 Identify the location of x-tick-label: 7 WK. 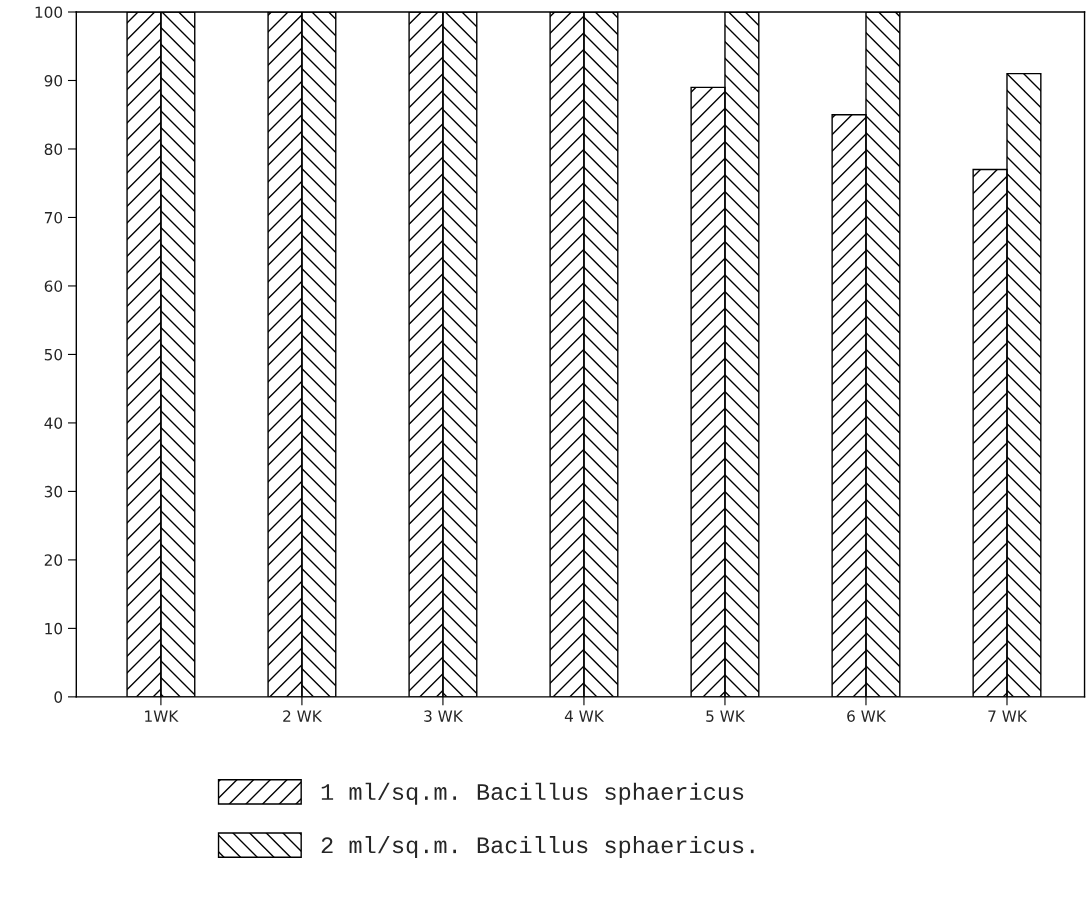
(1008, 716).